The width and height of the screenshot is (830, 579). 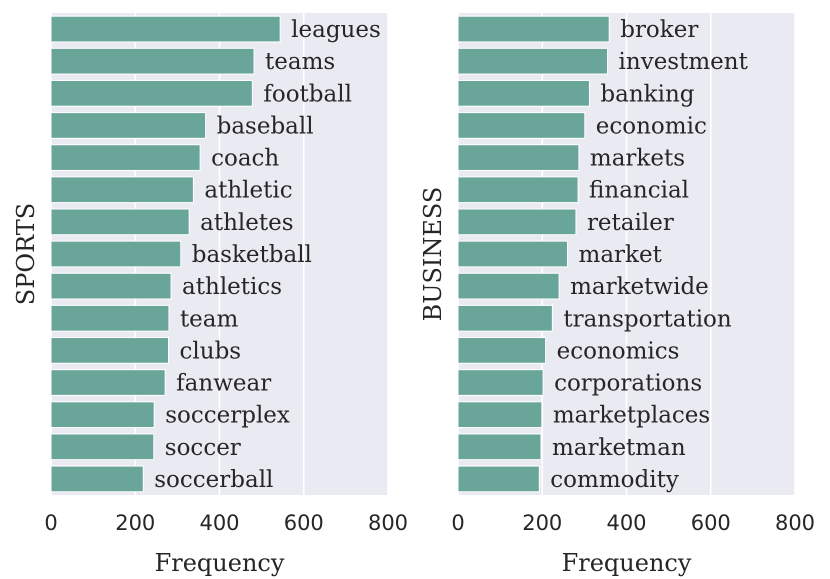 I want to click on bar-label: marketplaces, so click(x=631, y=416).